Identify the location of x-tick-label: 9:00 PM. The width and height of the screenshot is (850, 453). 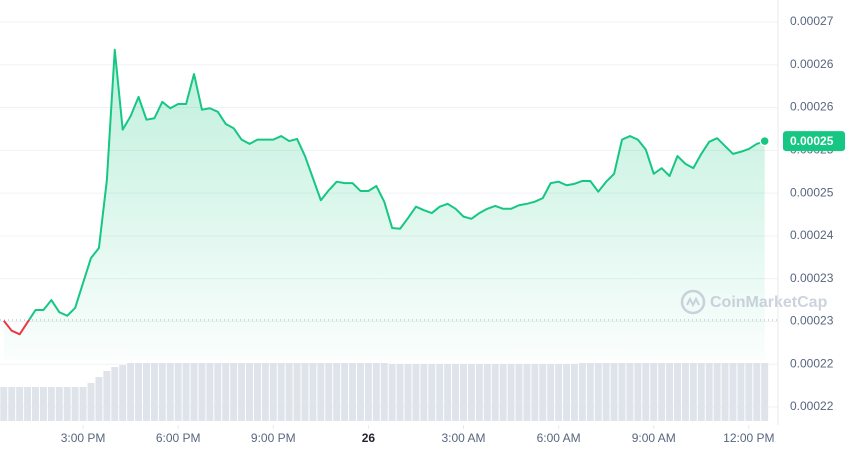
(273, 438).